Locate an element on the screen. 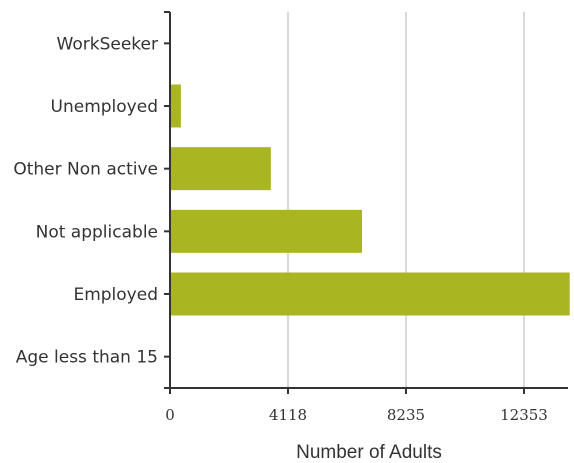  x-axis-ticks: 0 4118 8235 12353 is located at coordinates (356, 406).